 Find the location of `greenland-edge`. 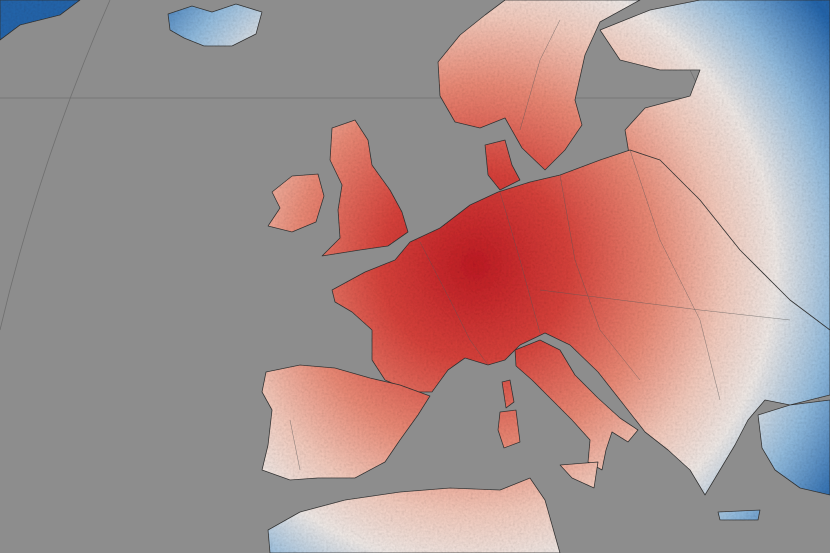

greenland-edge is located at coordinates (40, 20).